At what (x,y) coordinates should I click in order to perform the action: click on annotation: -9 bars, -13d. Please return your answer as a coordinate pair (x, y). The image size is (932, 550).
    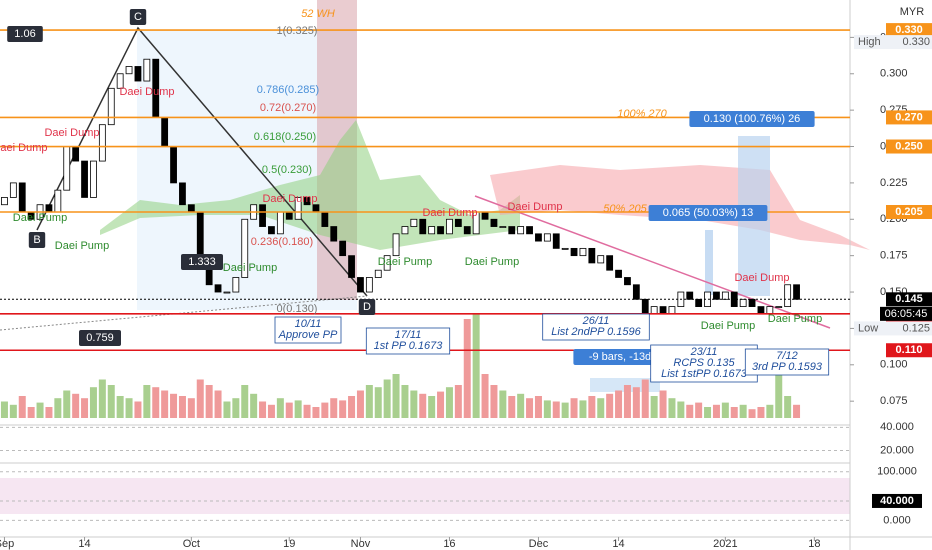
    Looking at the image, I should click on (620, 357).